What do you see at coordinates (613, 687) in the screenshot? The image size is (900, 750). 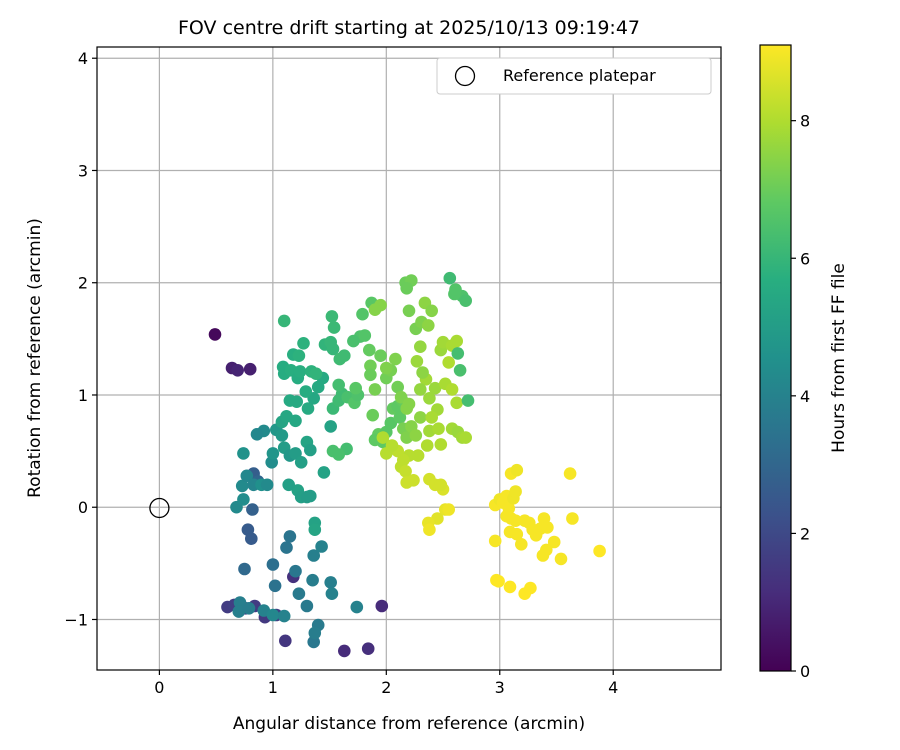 I see `x-tick-label: 4` at bounding box center [613, 687].